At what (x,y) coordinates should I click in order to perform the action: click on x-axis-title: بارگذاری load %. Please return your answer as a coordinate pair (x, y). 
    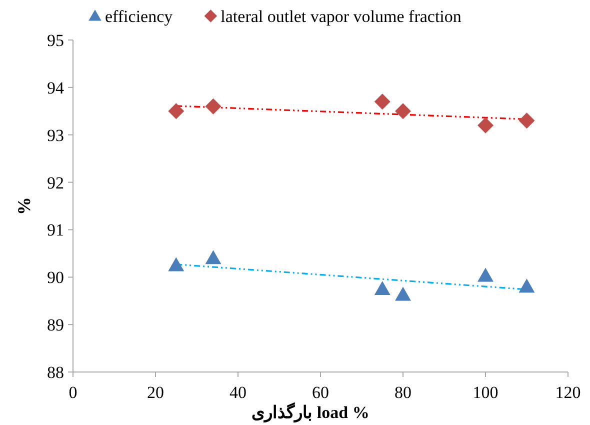
    Looking at the image, I should click on (311, 412).